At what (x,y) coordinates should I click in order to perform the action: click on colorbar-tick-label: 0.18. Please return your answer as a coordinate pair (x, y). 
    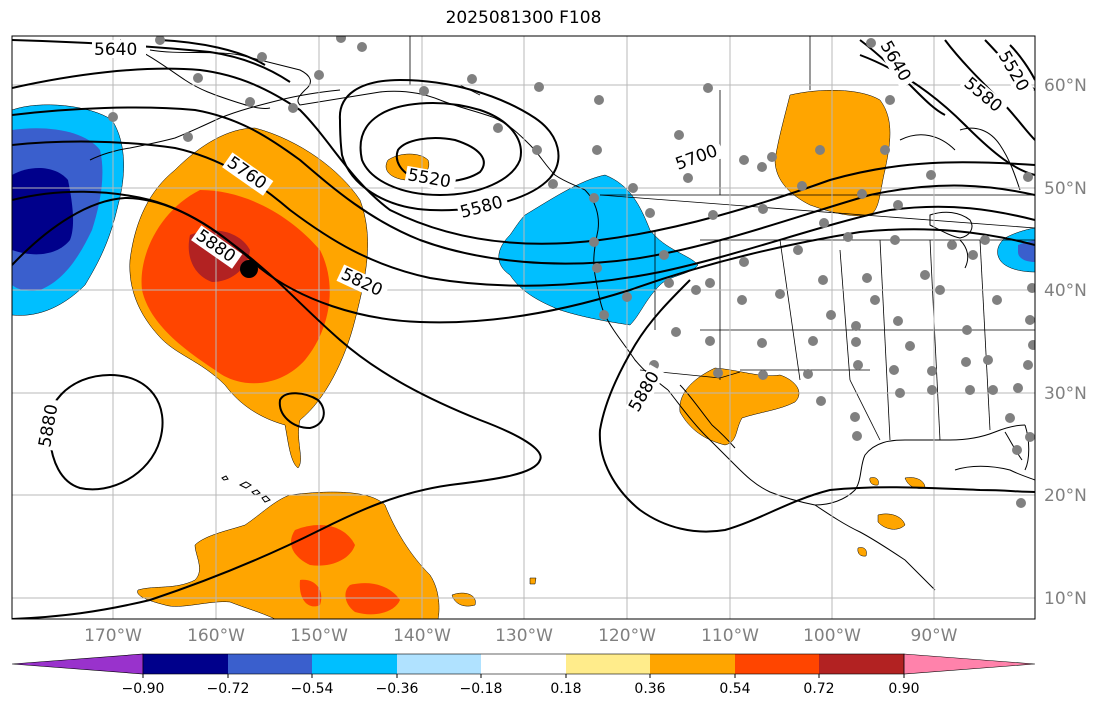
    Looking at the image, I should click on (566, 689).